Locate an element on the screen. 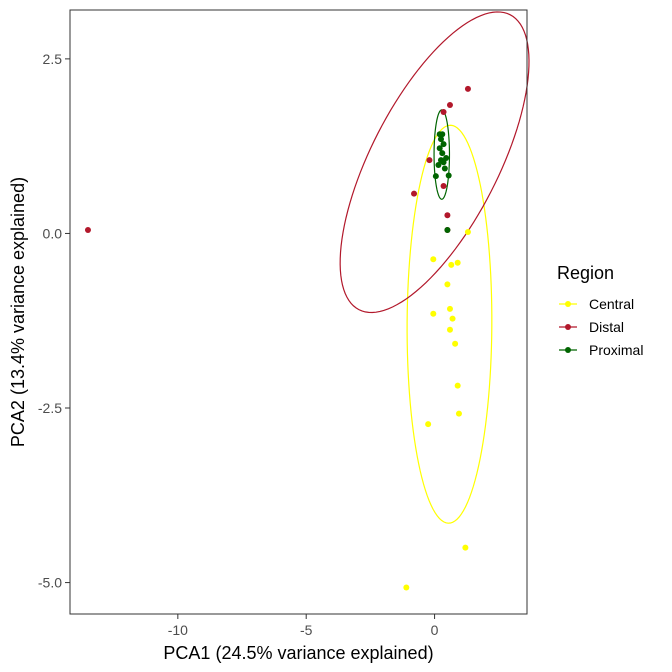  legend-item-proximal: Proximal is located at coordinates (601, 350).